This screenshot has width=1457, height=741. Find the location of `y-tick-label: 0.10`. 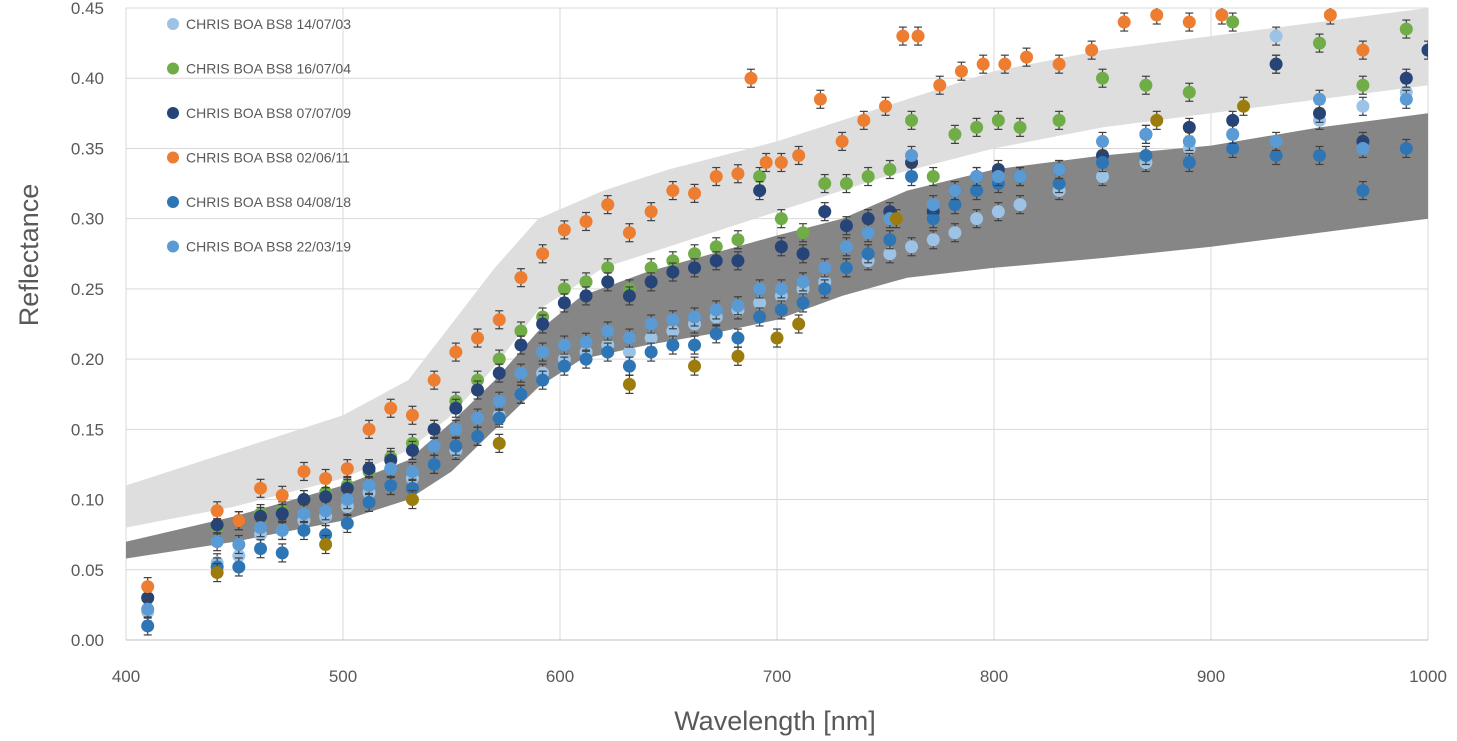

y-tick-label: 0.10 is located at coordinates (87, 500).